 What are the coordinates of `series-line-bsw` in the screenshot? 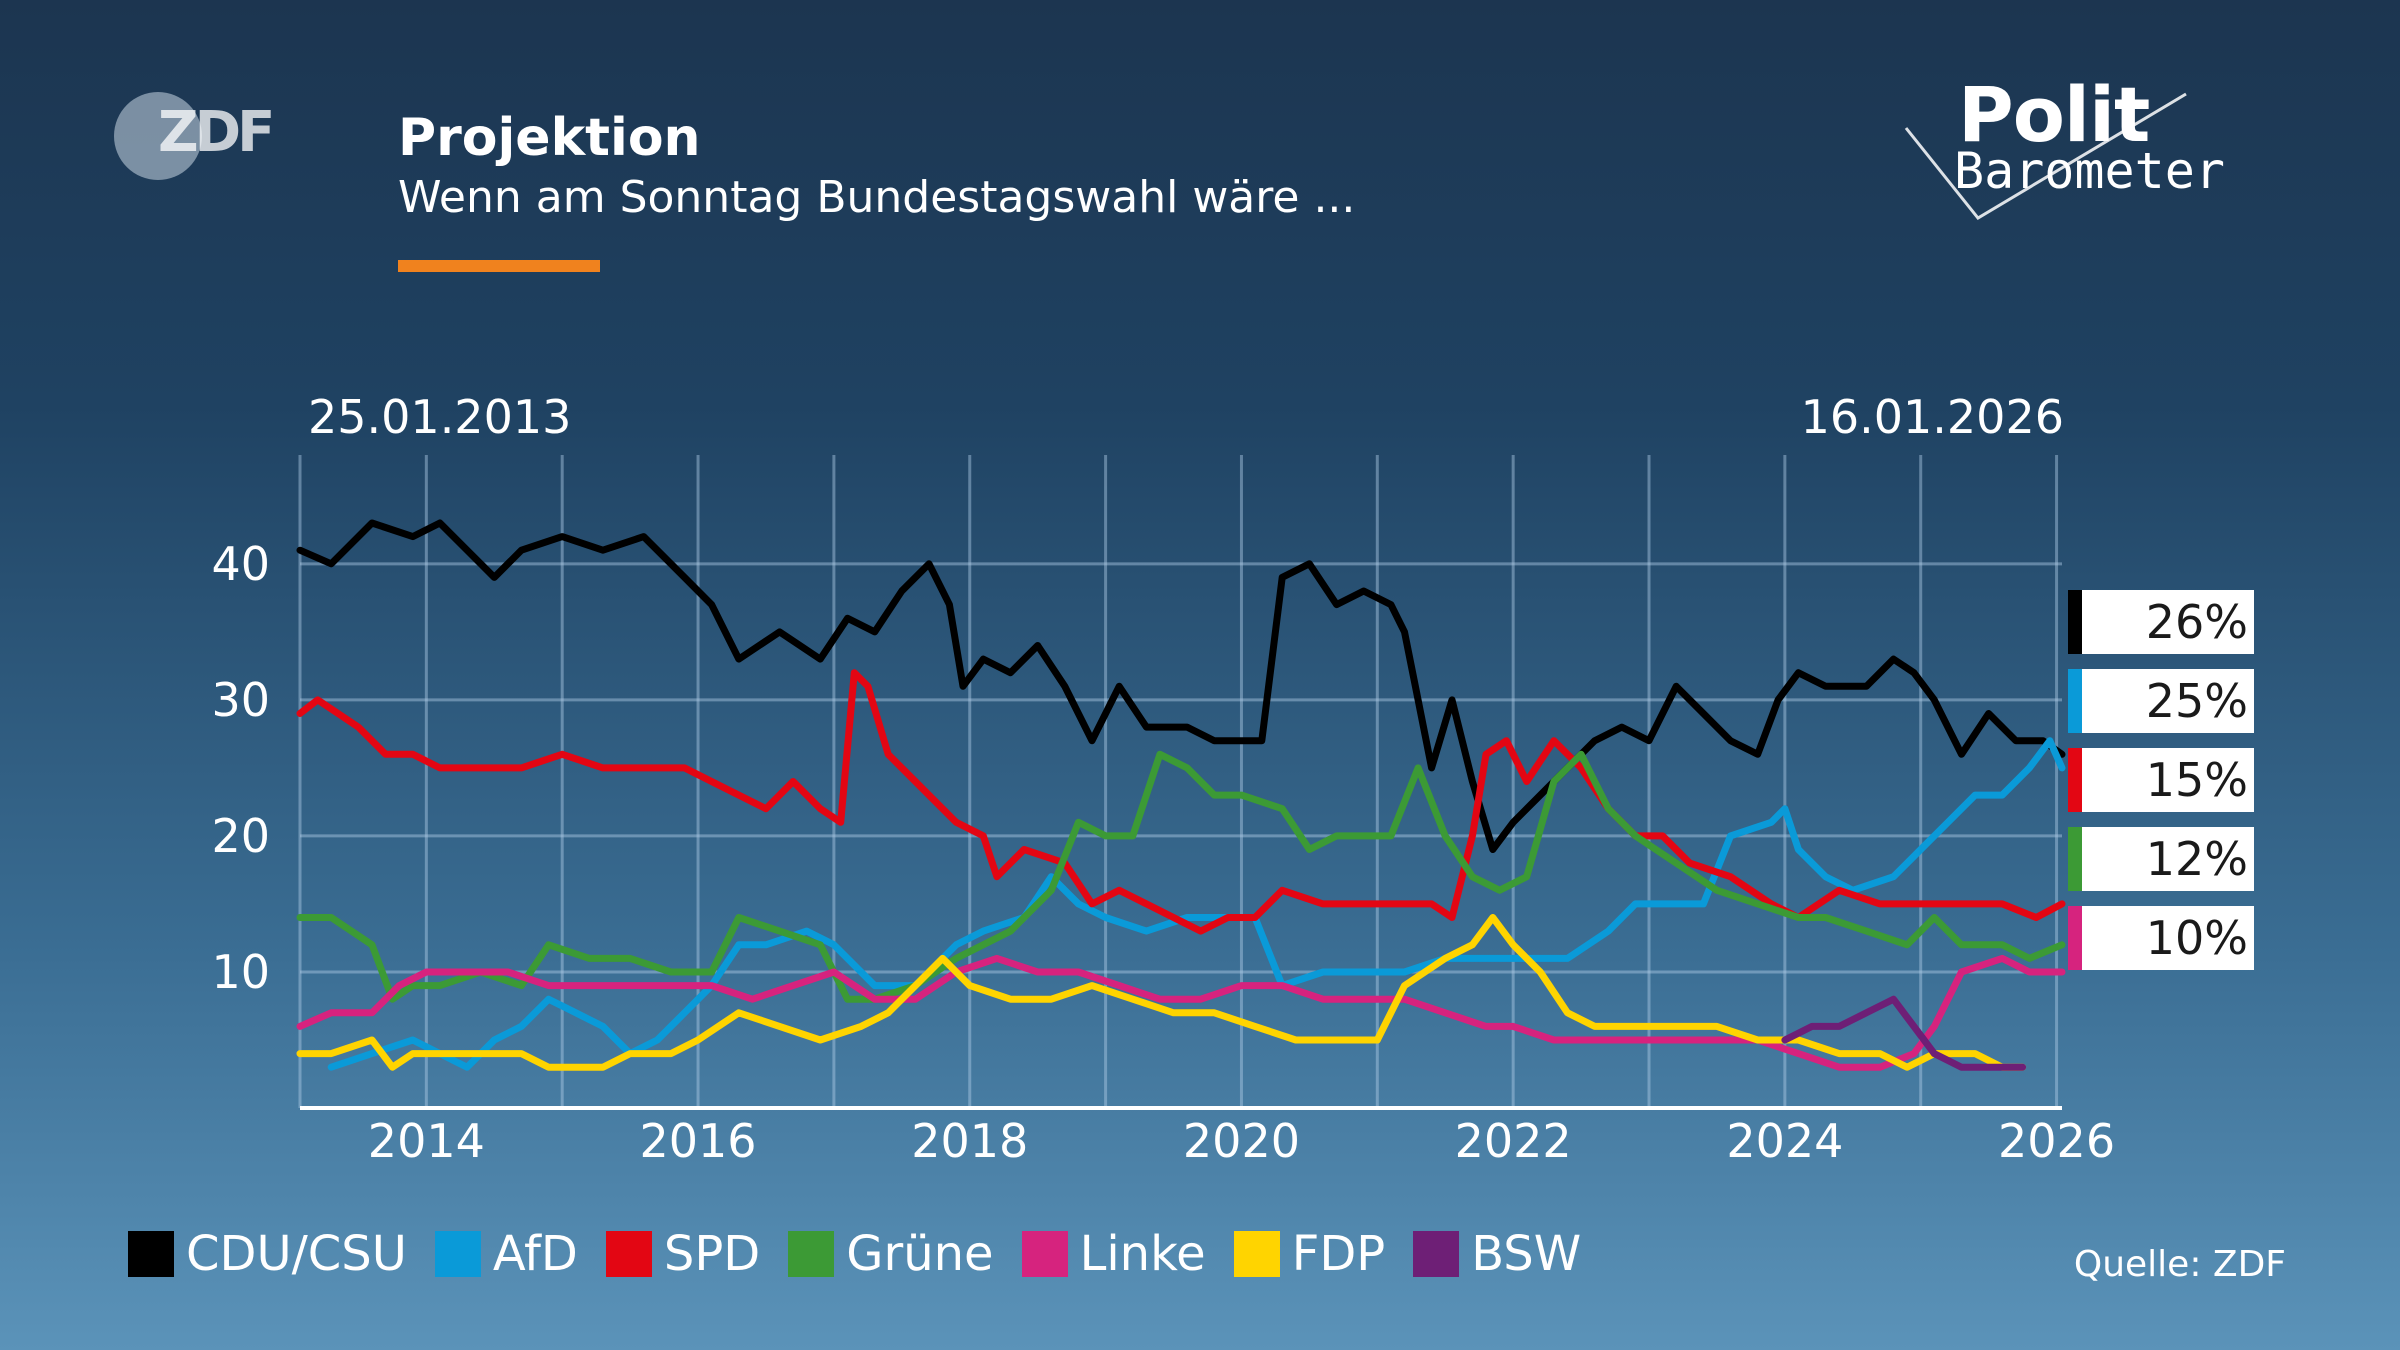 It's located at (1904, 1033).